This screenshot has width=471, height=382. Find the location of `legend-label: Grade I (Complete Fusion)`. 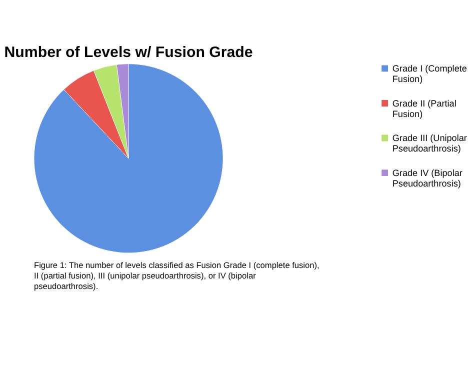

legend-label: Grade I (Complete Fusion) is located at coordinates (429, 73).